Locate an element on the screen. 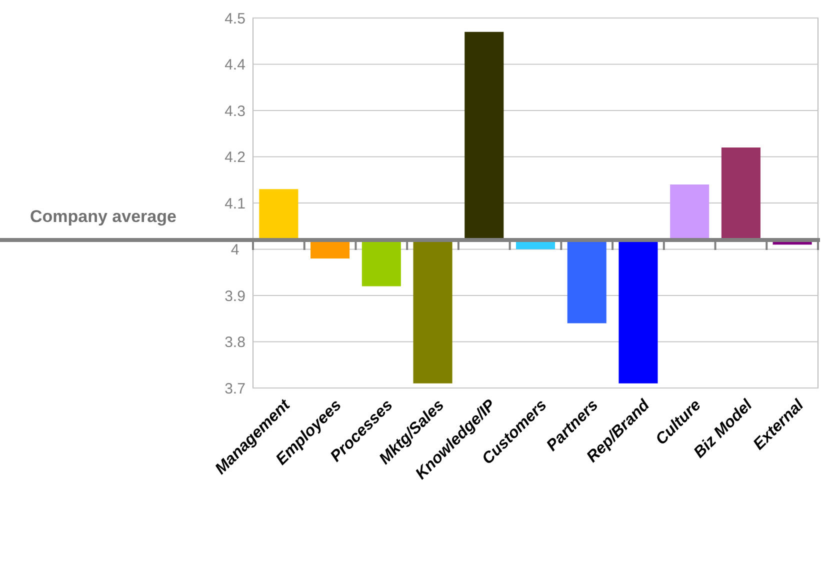  y-tick-label: 4.2 is located at coordinates (235, 157).